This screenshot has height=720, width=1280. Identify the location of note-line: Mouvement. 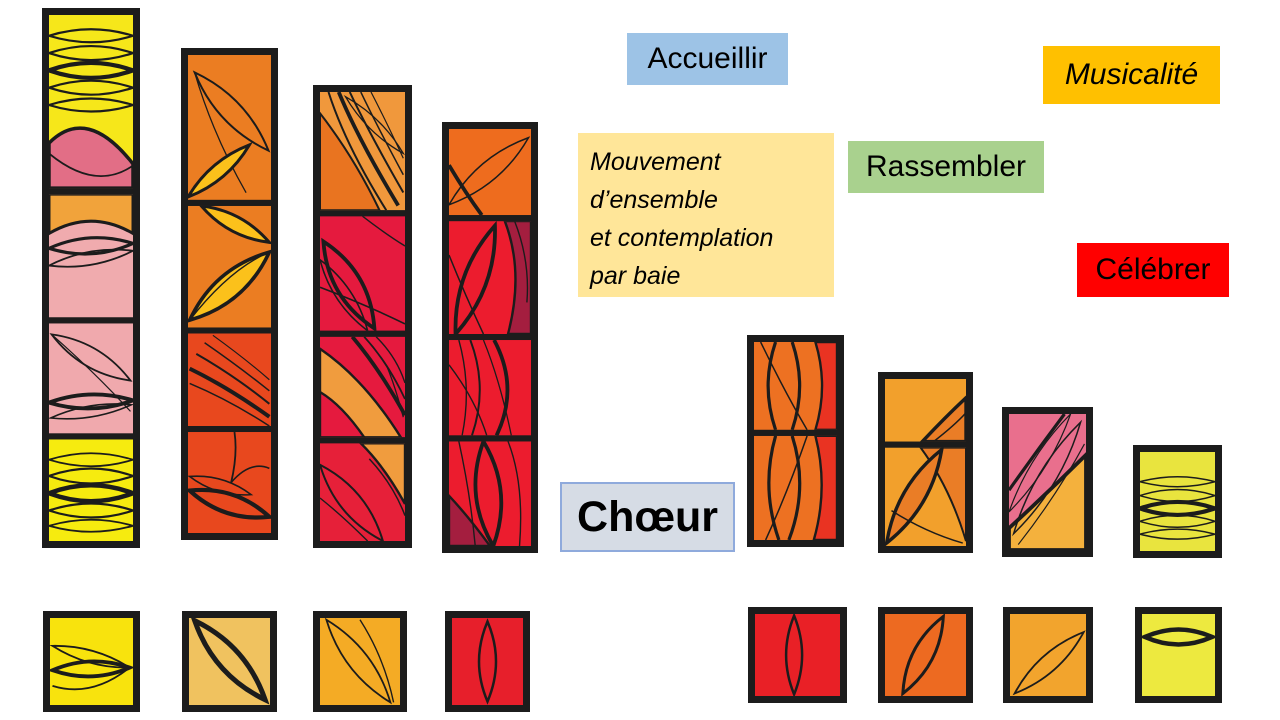
(655, 162).